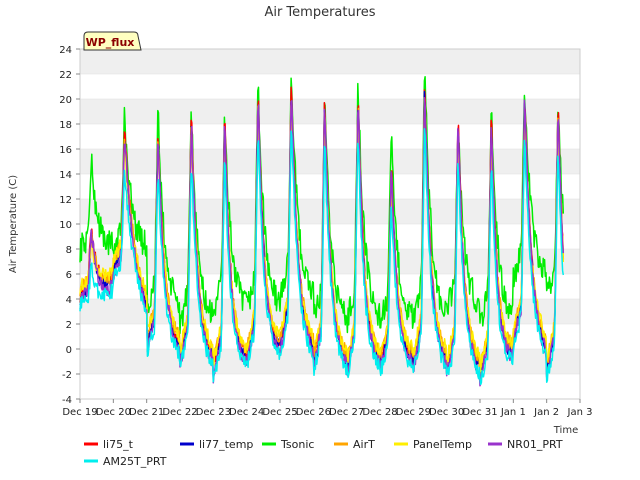  I want to click on x-tick-label: Dec 23, so click(213, 412).